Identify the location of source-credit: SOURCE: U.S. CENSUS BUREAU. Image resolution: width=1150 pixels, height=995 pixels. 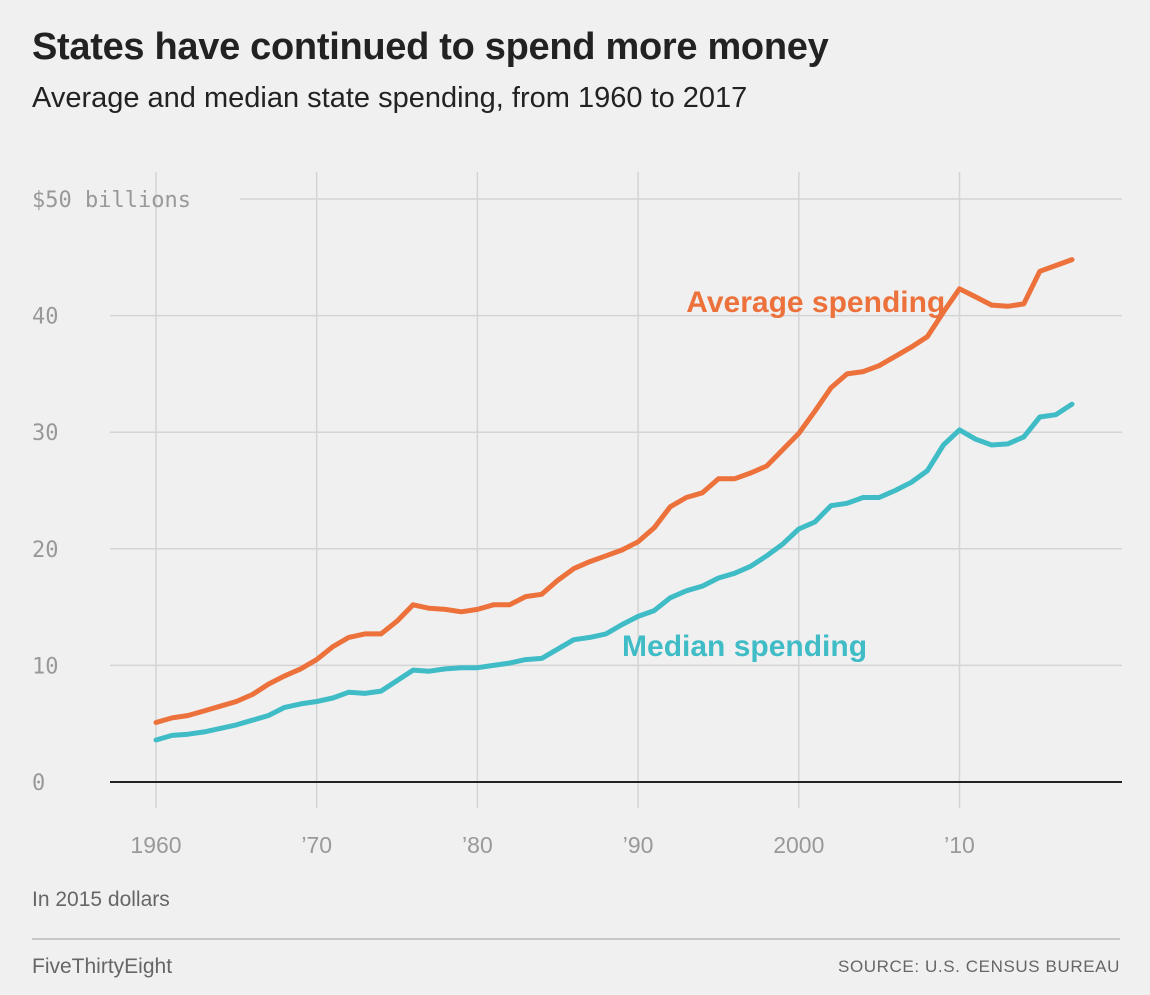
(979, 966).